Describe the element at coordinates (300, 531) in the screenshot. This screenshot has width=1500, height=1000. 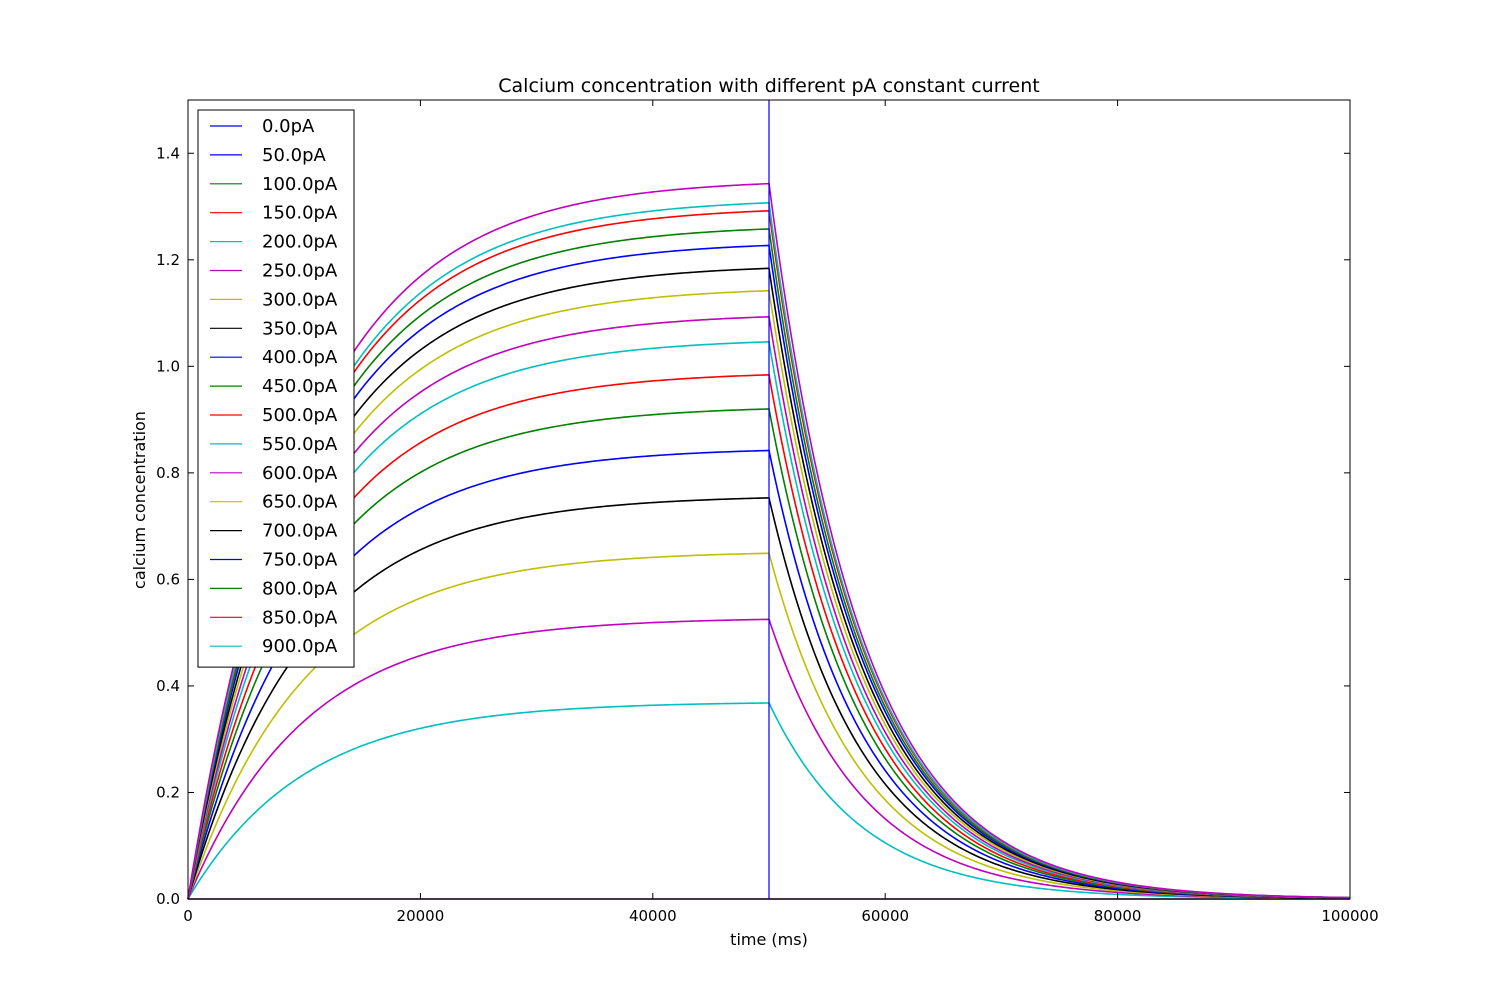
I see `legend-label: 700.0pA` at that location.